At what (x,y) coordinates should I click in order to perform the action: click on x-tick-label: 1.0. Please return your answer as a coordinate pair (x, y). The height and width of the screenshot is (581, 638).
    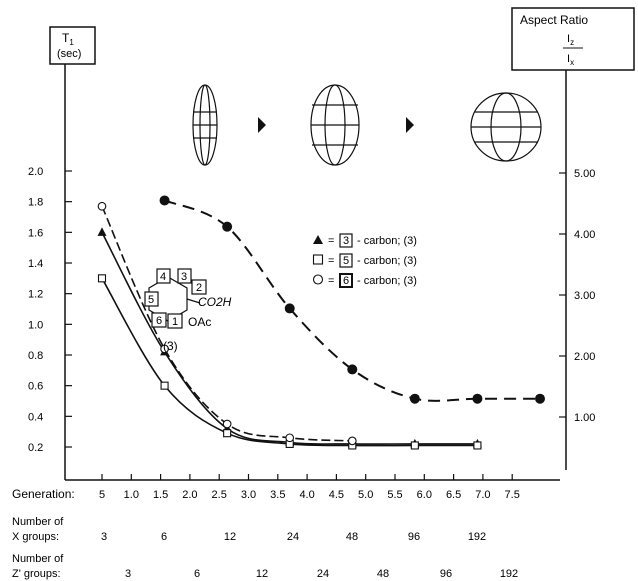
    Looking at the image, I should click on (131, 495).